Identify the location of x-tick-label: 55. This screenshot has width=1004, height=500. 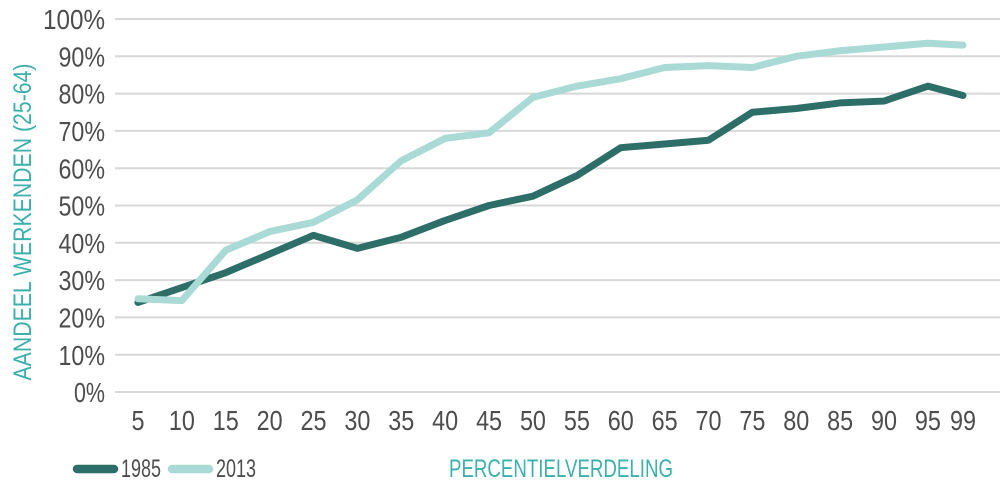
(577, 420).